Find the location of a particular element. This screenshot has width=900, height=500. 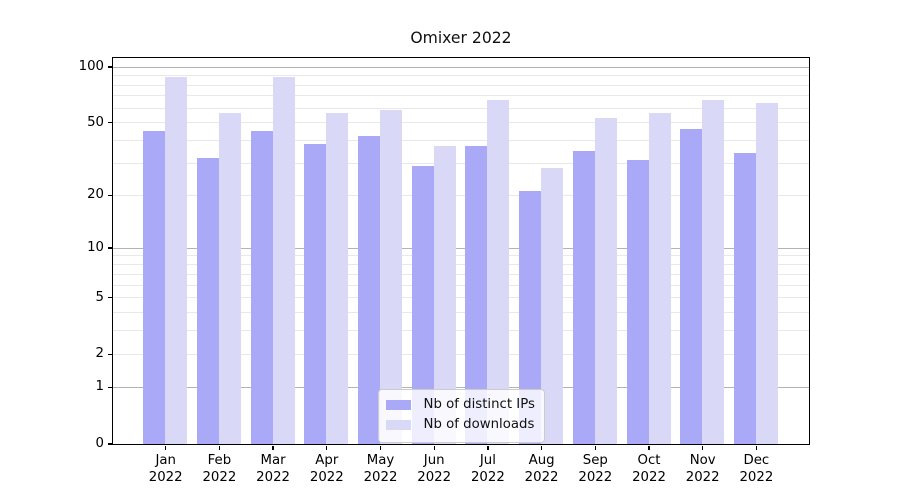

bar-jul-distinct-ips is located at coordinates (476, 295).